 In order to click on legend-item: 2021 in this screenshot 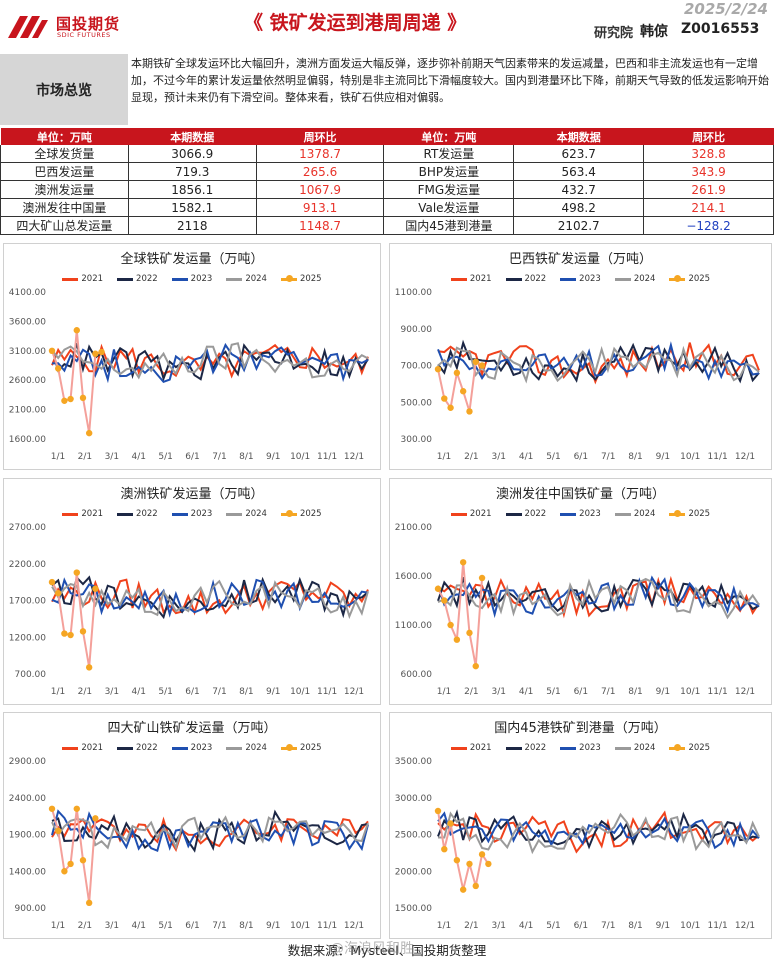, I will do `click(471, 748)`.